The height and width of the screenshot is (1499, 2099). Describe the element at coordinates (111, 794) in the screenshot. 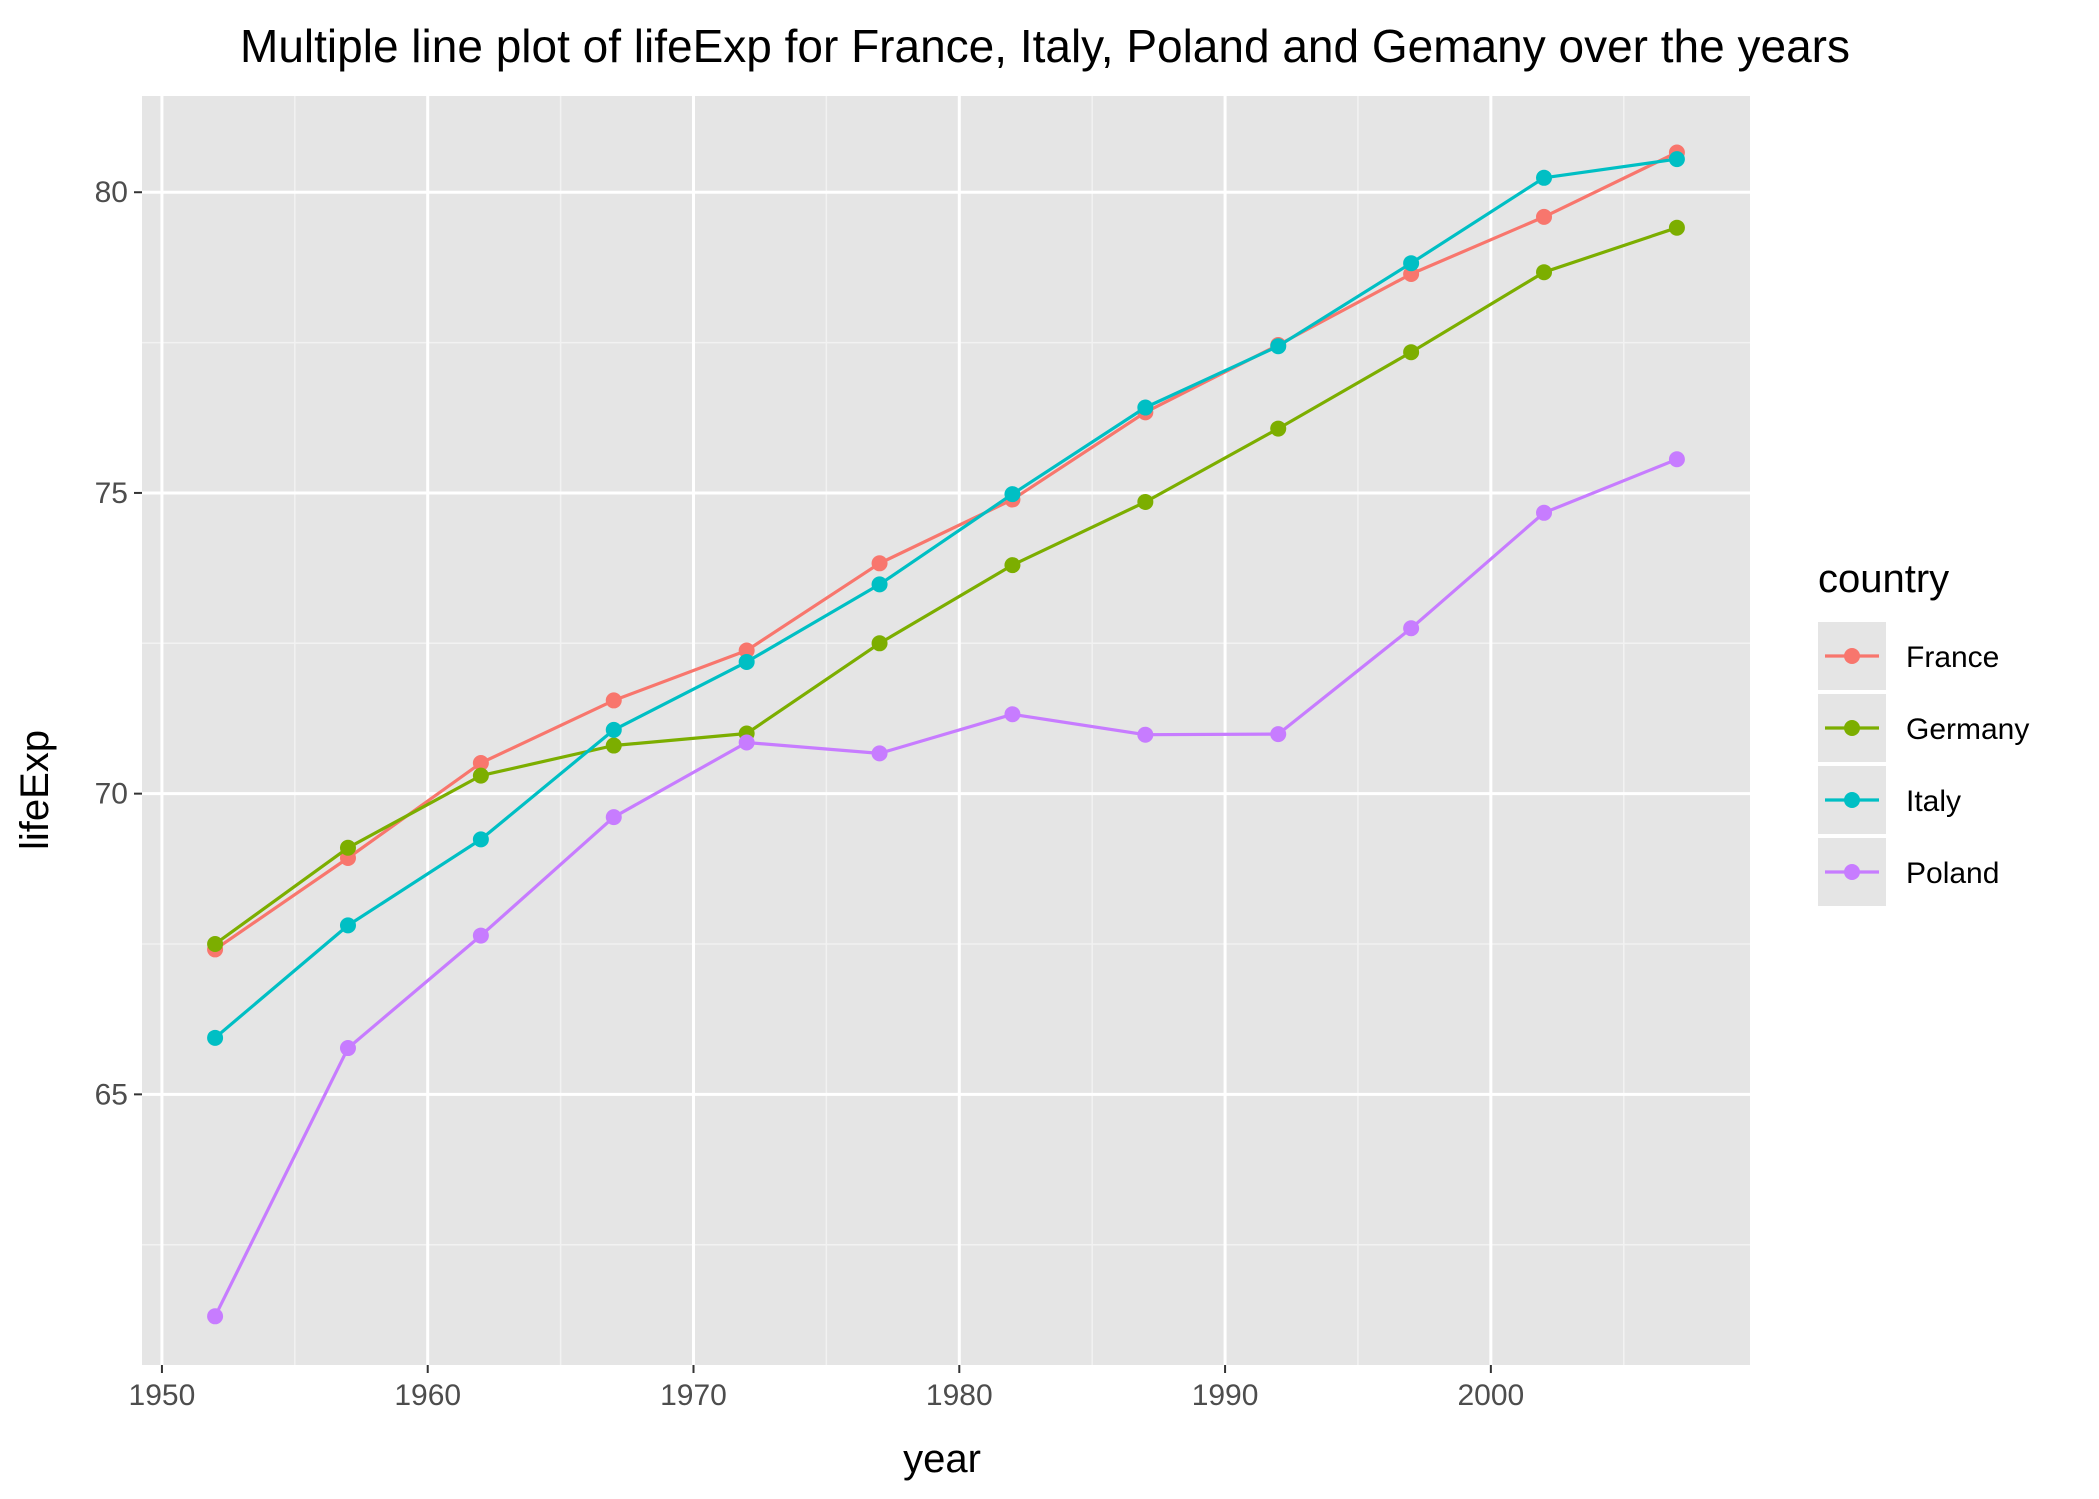

I see `y-tick-label: 70` at that location.